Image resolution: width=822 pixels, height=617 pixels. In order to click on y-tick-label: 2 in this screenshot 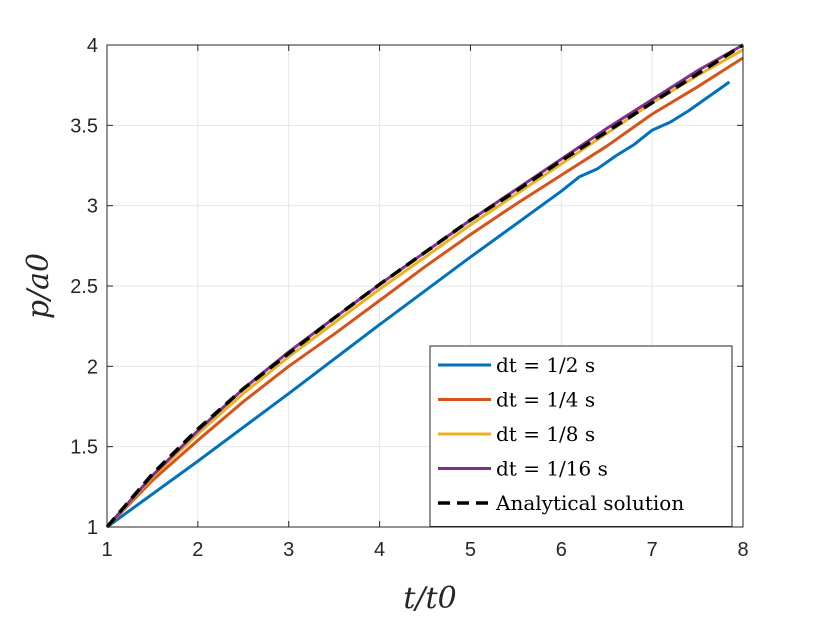, I will do `click(92, 367)`.